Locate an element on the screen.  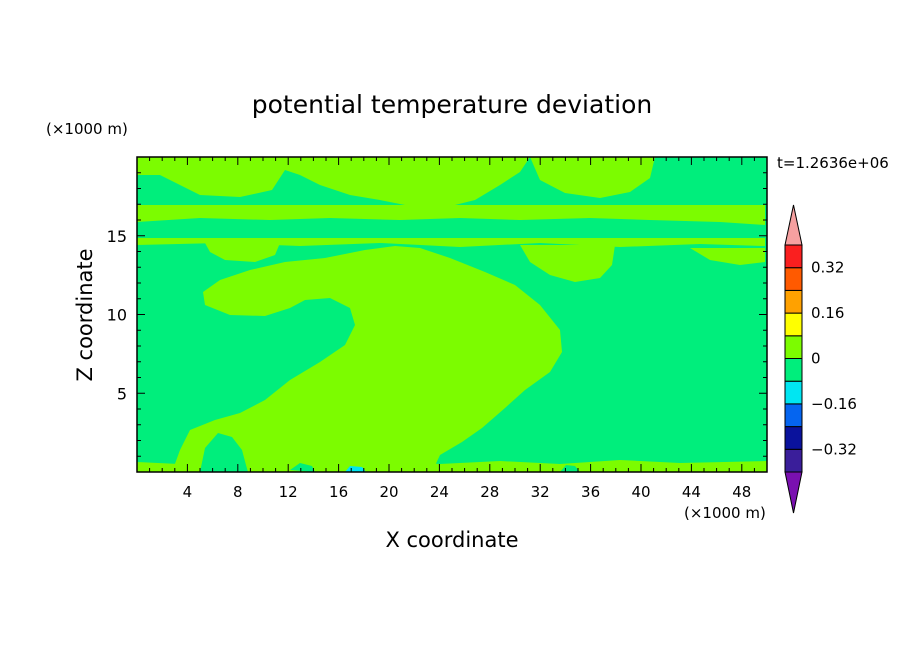
x-tick-label: 48 is located at coordinates (741, 492).